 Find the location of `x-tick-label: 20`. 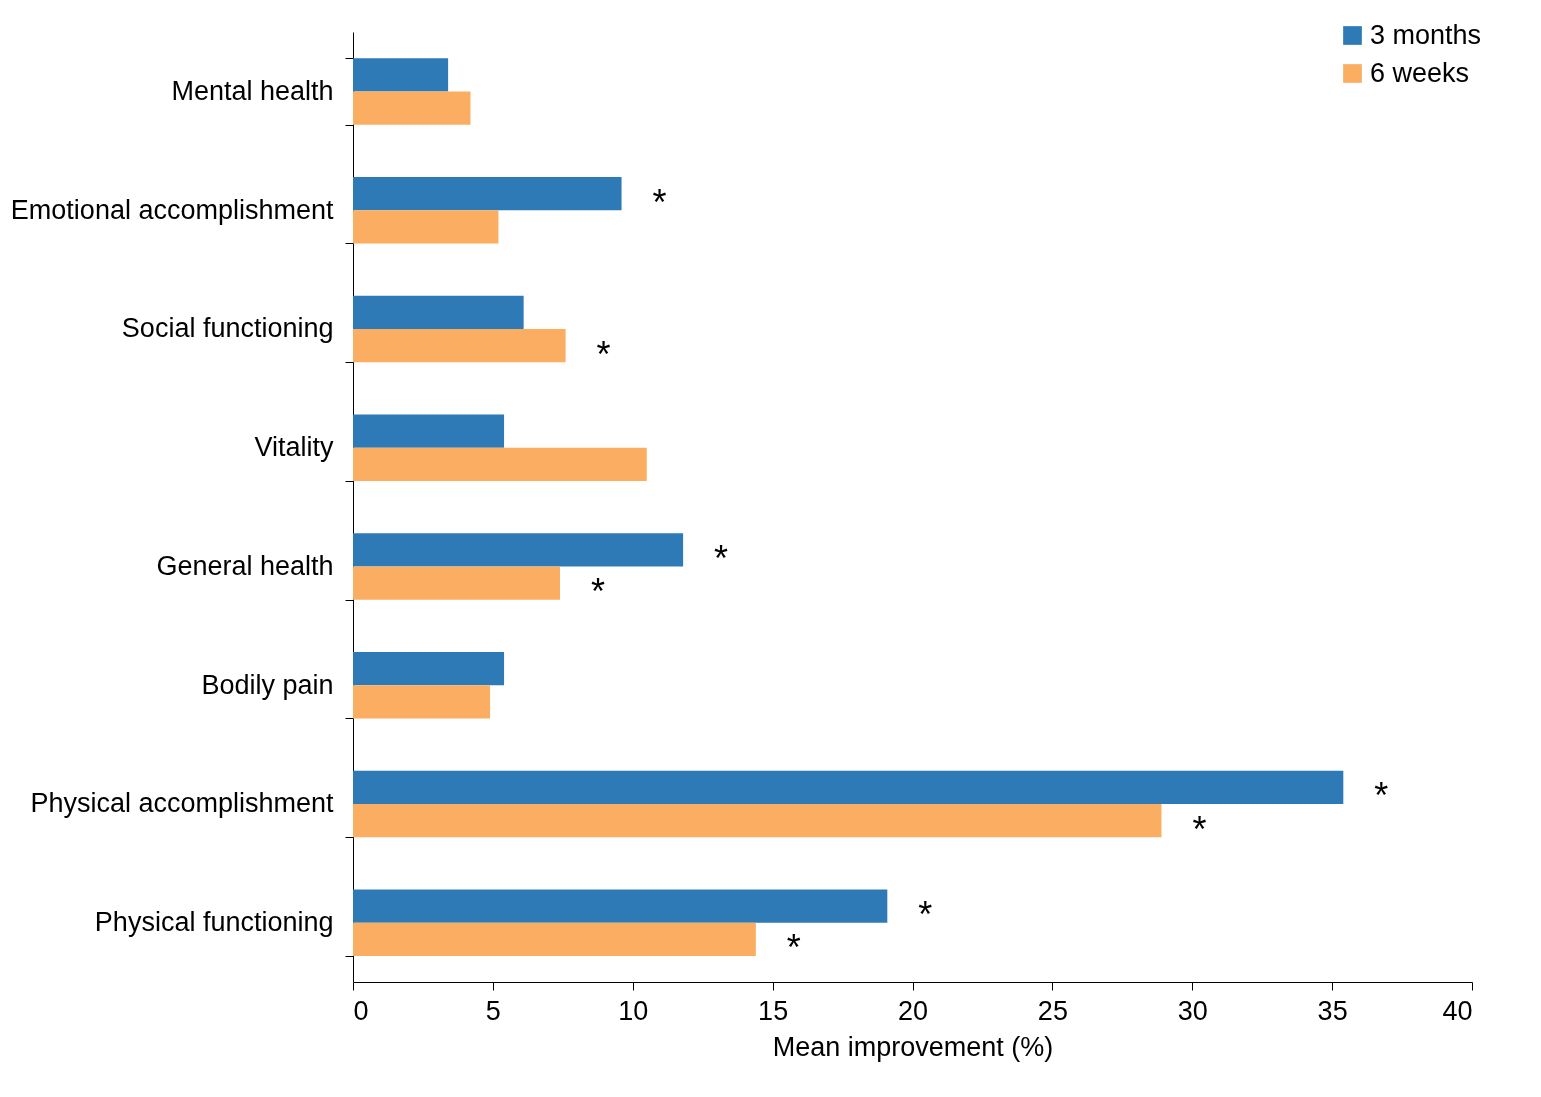

x-tick-label: 20 is located at coordinates (913, 1010).